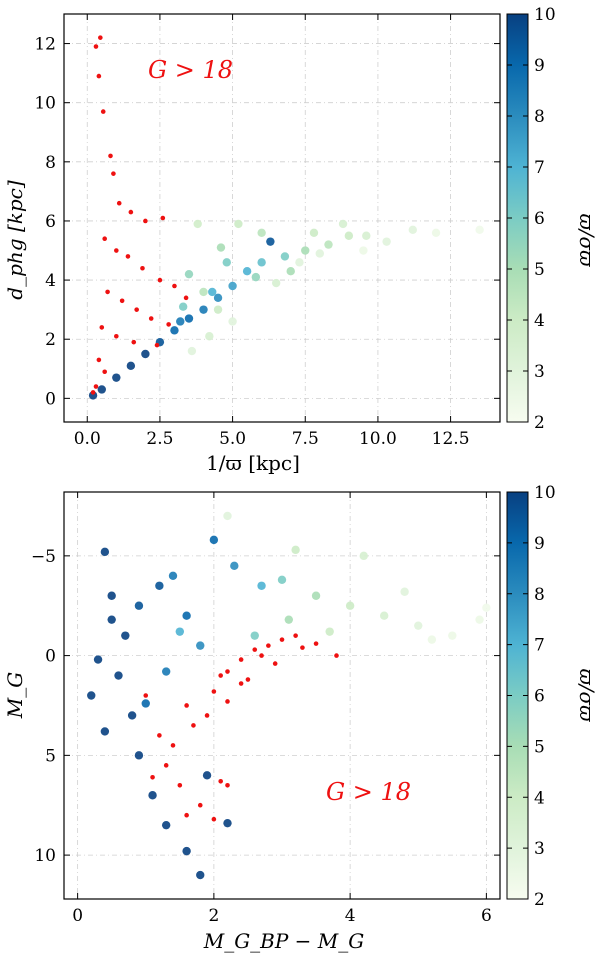  What do you see at coordinates (539, 66) in the screenshot?
I see `colorbar-tick-label: 9` at bounding box center [539, 66].